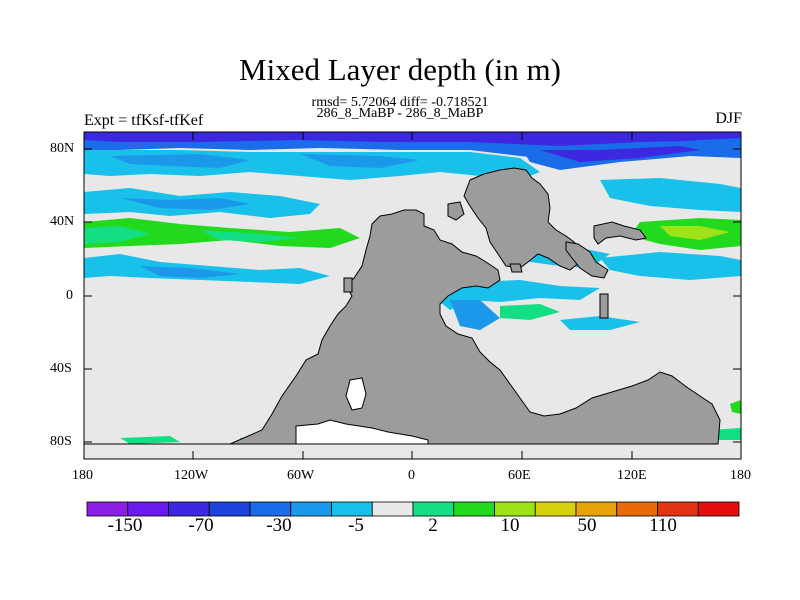 This screenshot has width=800, height=600. Describe the element at coordinates (400, 102) in the screenshot. I see `rmsd-diff-line: rmsd= 5.72064 diff= -0.718521` at that location.